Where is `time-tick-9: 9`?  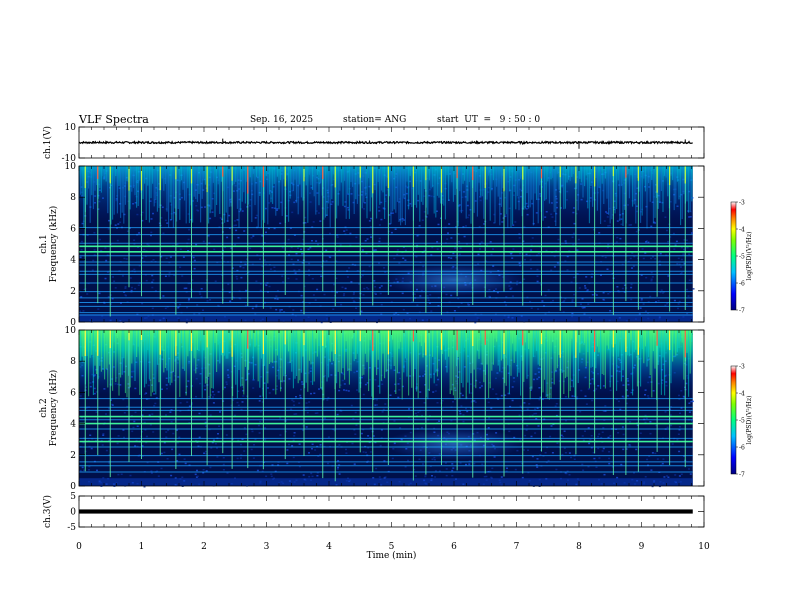
time-tick-9: 9 is located at coordinates (642, 547).